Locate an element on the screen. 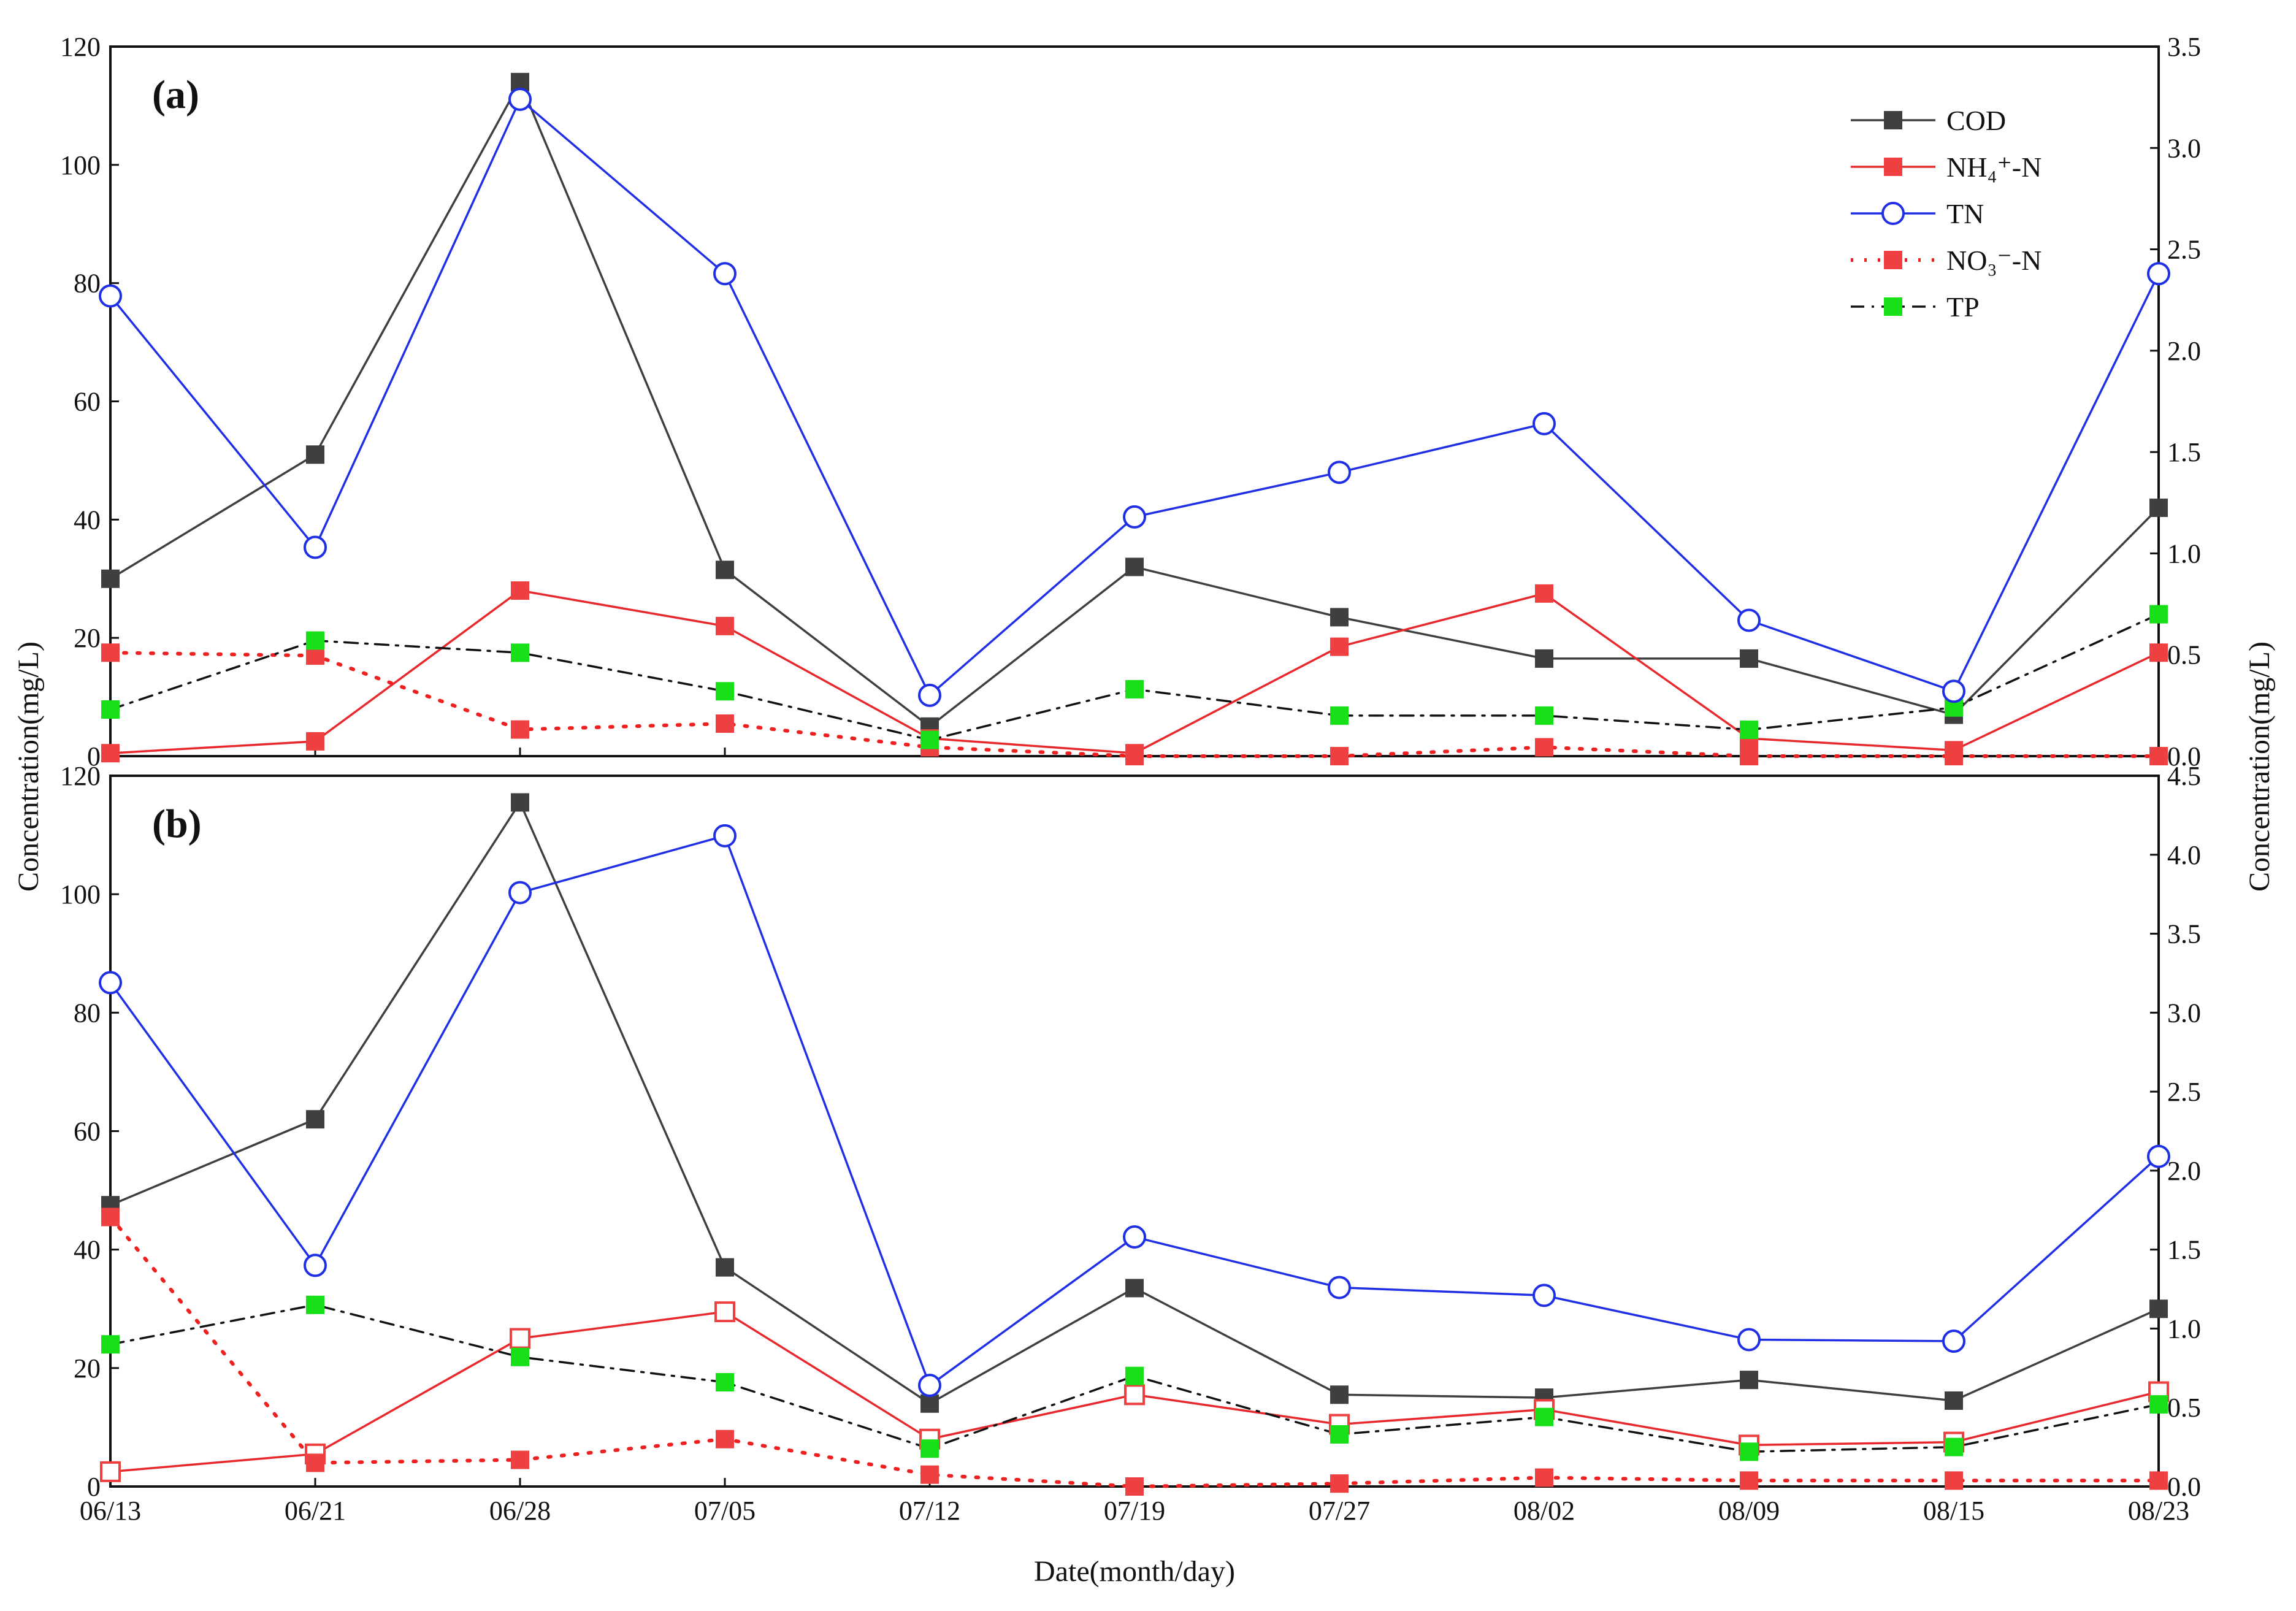  y-axis-title-right: Concentration(mg/L) is located at coordinates (2259, 766).